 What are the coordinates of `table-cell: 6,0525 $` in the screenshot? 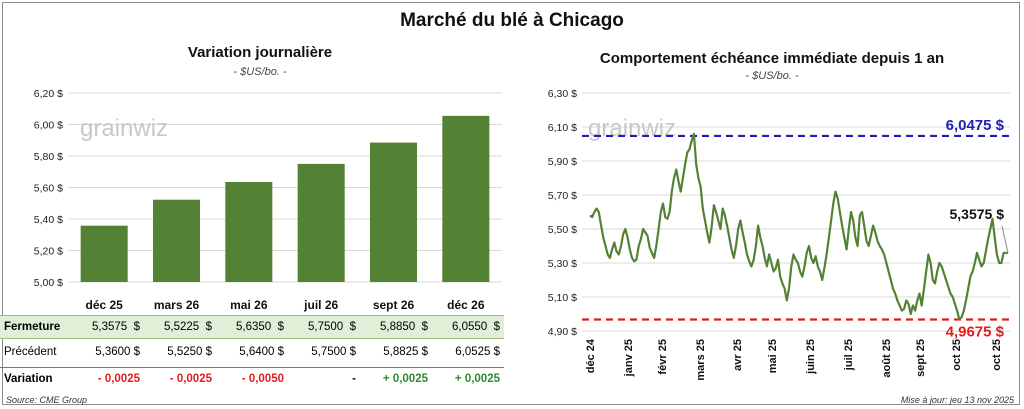 It's located at (477, 352).